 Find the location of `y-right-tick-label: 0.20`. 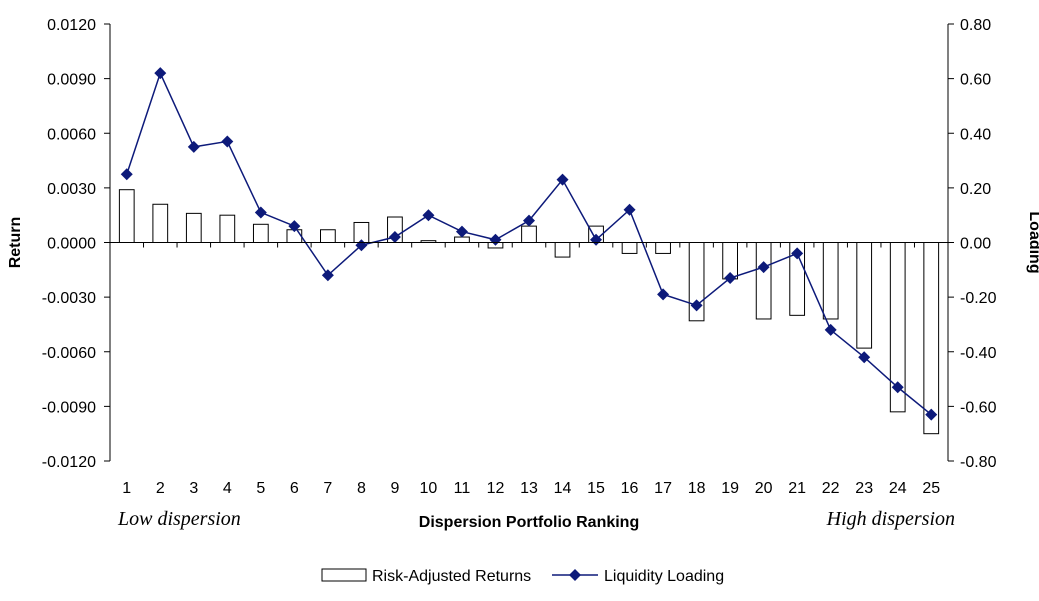

y-right-tick-label: 0.20 is located at coordinates (975, 189).